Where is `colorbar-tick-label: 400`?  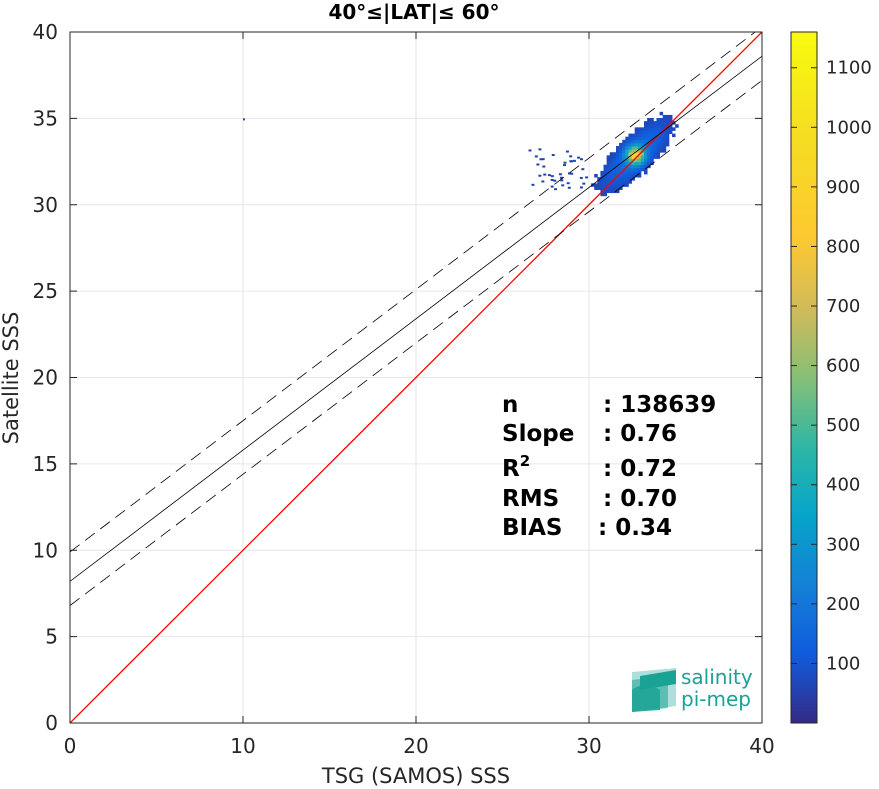 colorbar-tick-label: 400 is located at coordinates (843, 485).